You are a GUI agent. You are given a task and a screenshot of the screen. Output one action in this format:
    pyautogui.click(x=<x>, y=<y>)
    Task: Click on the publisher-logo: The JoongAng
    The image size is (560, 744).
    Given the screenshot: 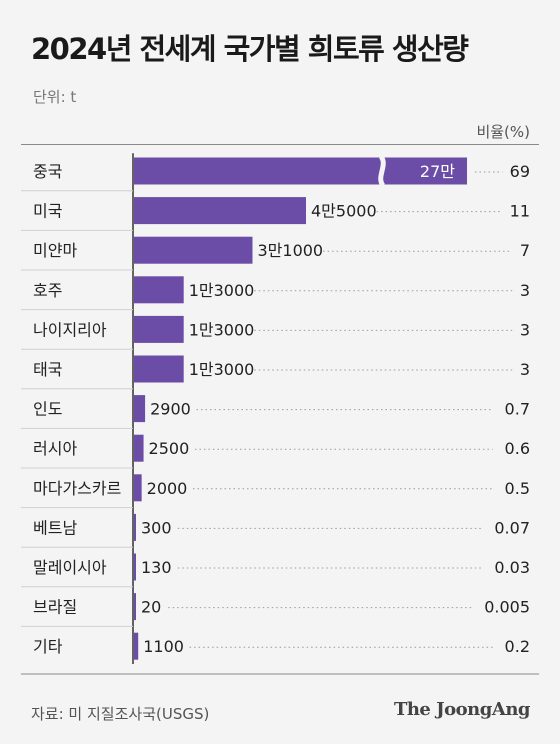 What is the action you would take?
    pyautogui.click(x=462, y=709)
    